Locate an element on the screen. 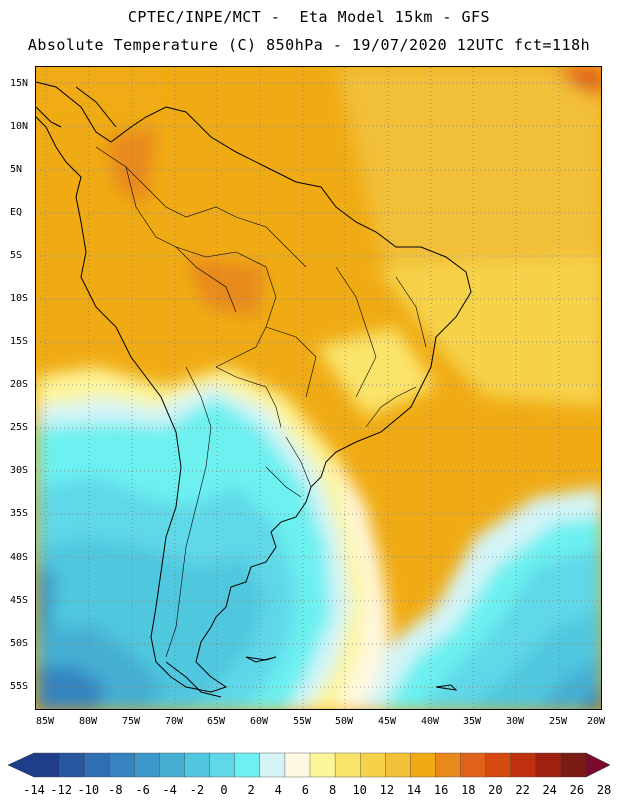 This screenshot has height=800, width=618. lat-label-55s: 55S is located at coordinates (19, 686).